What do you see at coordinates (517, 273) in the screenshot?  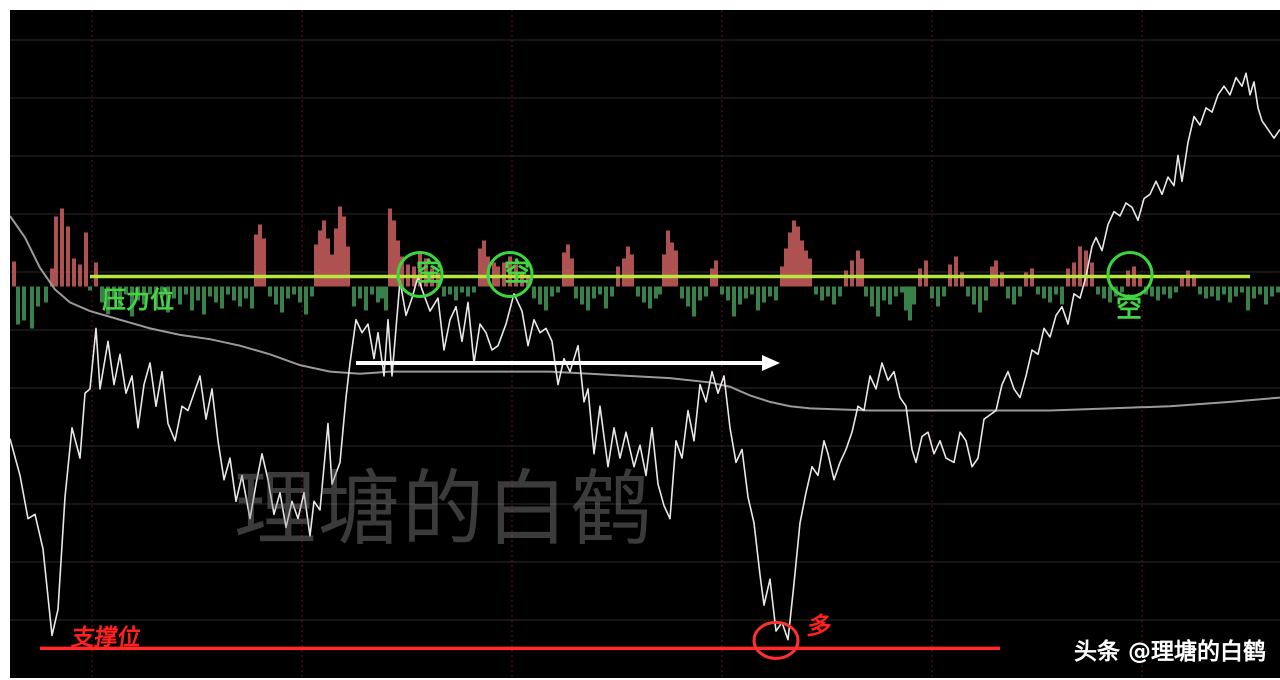 I see `short-mark-2: 空` at bounding box center [517, 273].